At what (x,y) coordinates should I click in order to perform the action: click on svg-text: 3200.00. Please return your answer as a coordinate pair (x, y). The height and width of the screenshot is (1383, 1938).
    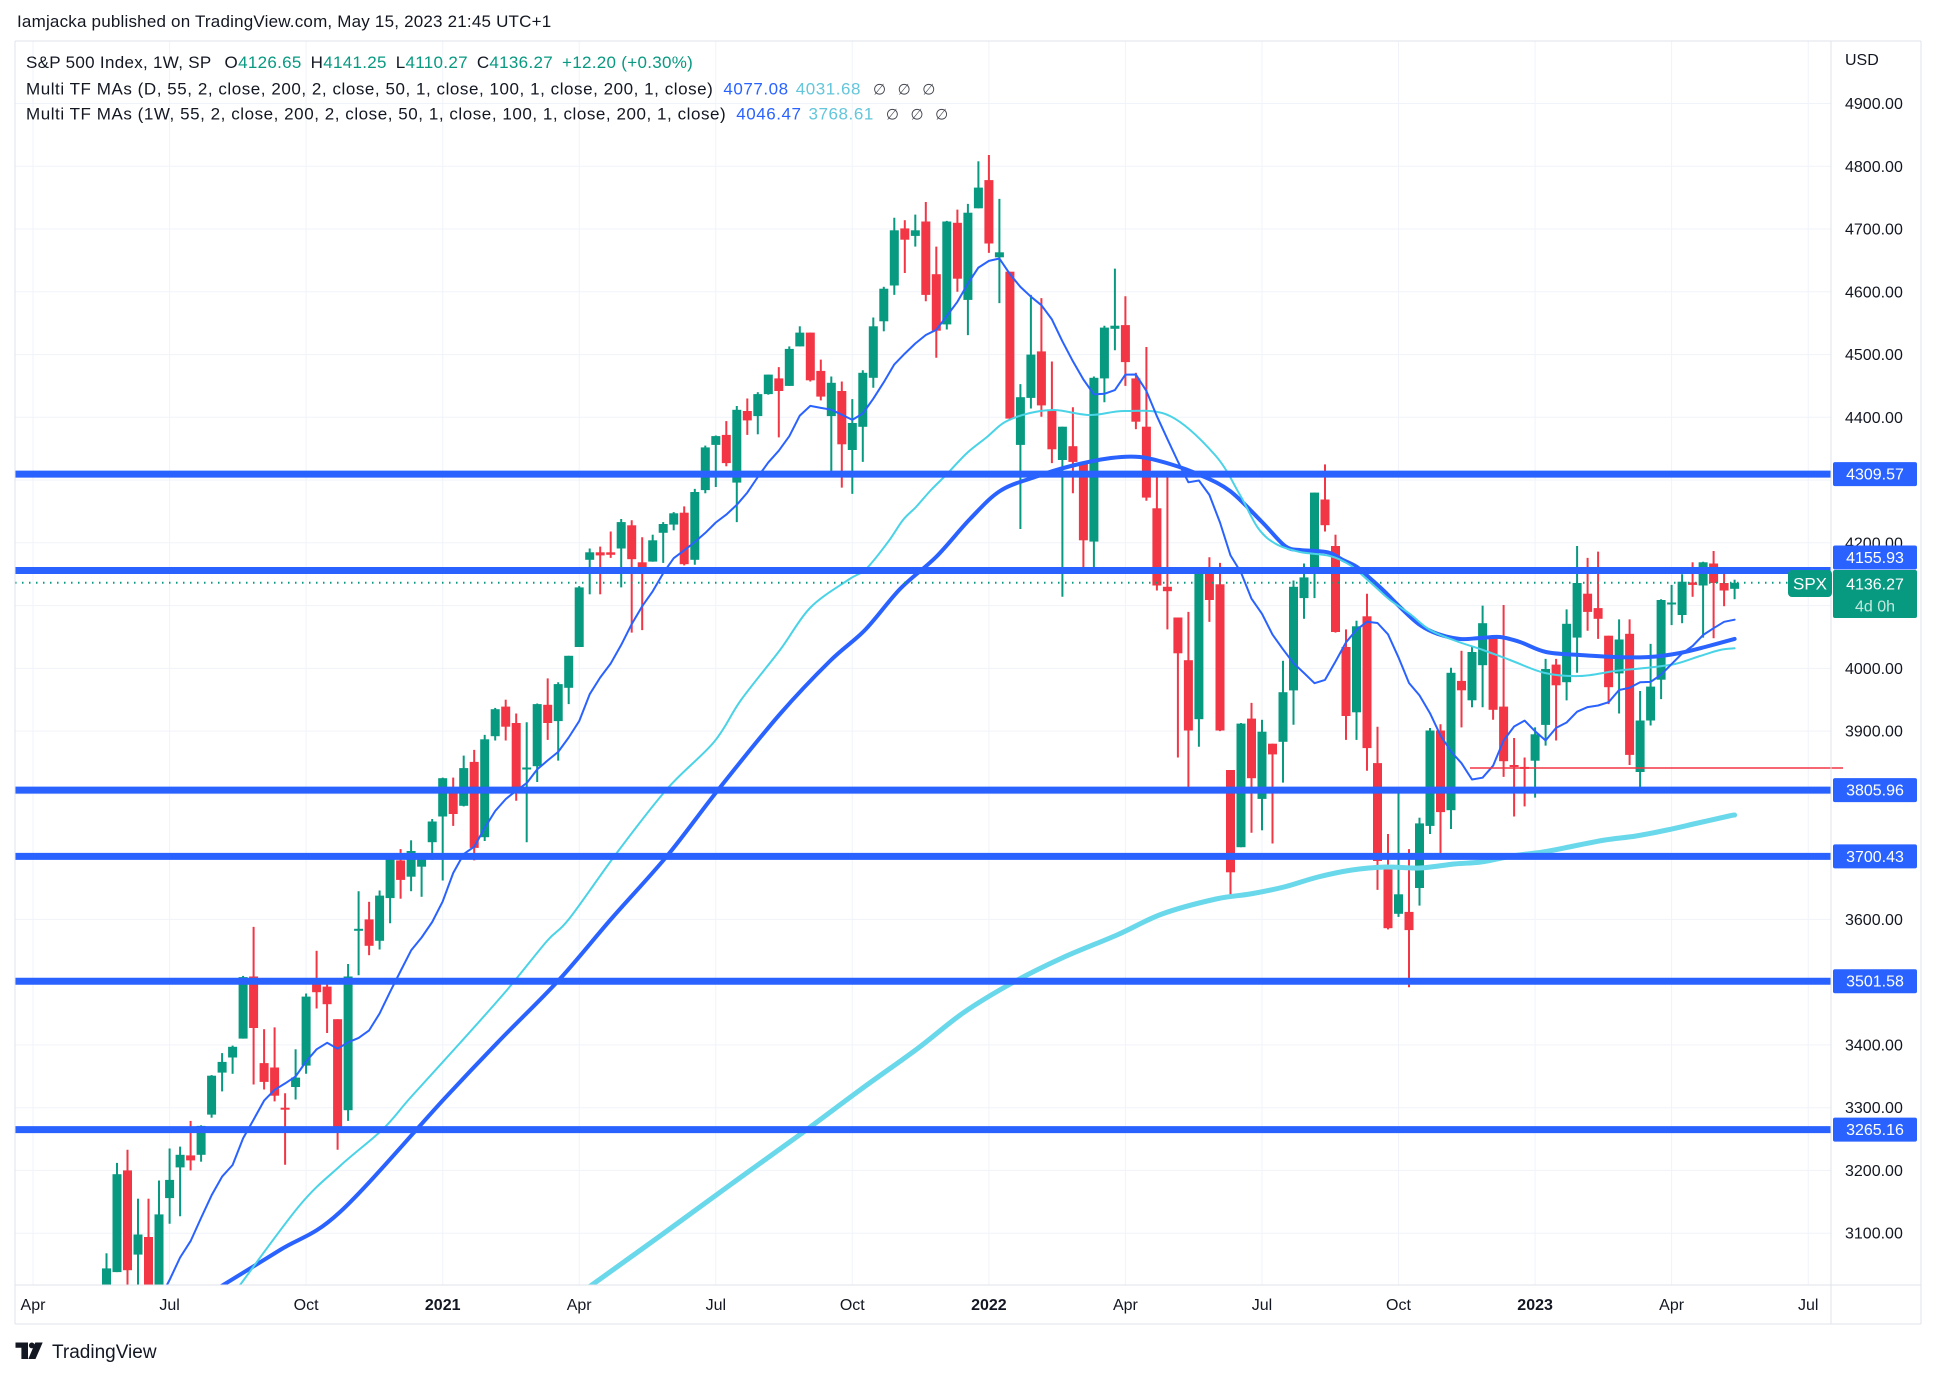
    Looking at the image, I should click on (1874, 1171).